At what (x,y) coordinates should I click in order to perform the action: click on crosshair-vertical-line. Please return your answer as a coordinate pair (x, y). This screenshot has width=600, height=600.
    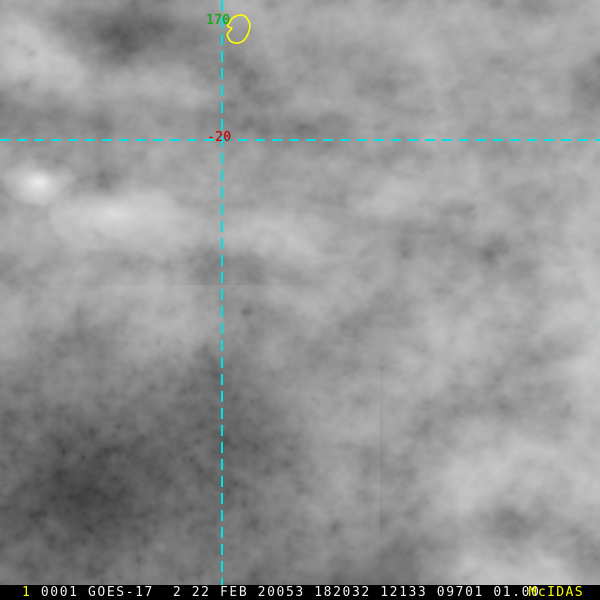
    Looking at the image, I should click on (222, 292).